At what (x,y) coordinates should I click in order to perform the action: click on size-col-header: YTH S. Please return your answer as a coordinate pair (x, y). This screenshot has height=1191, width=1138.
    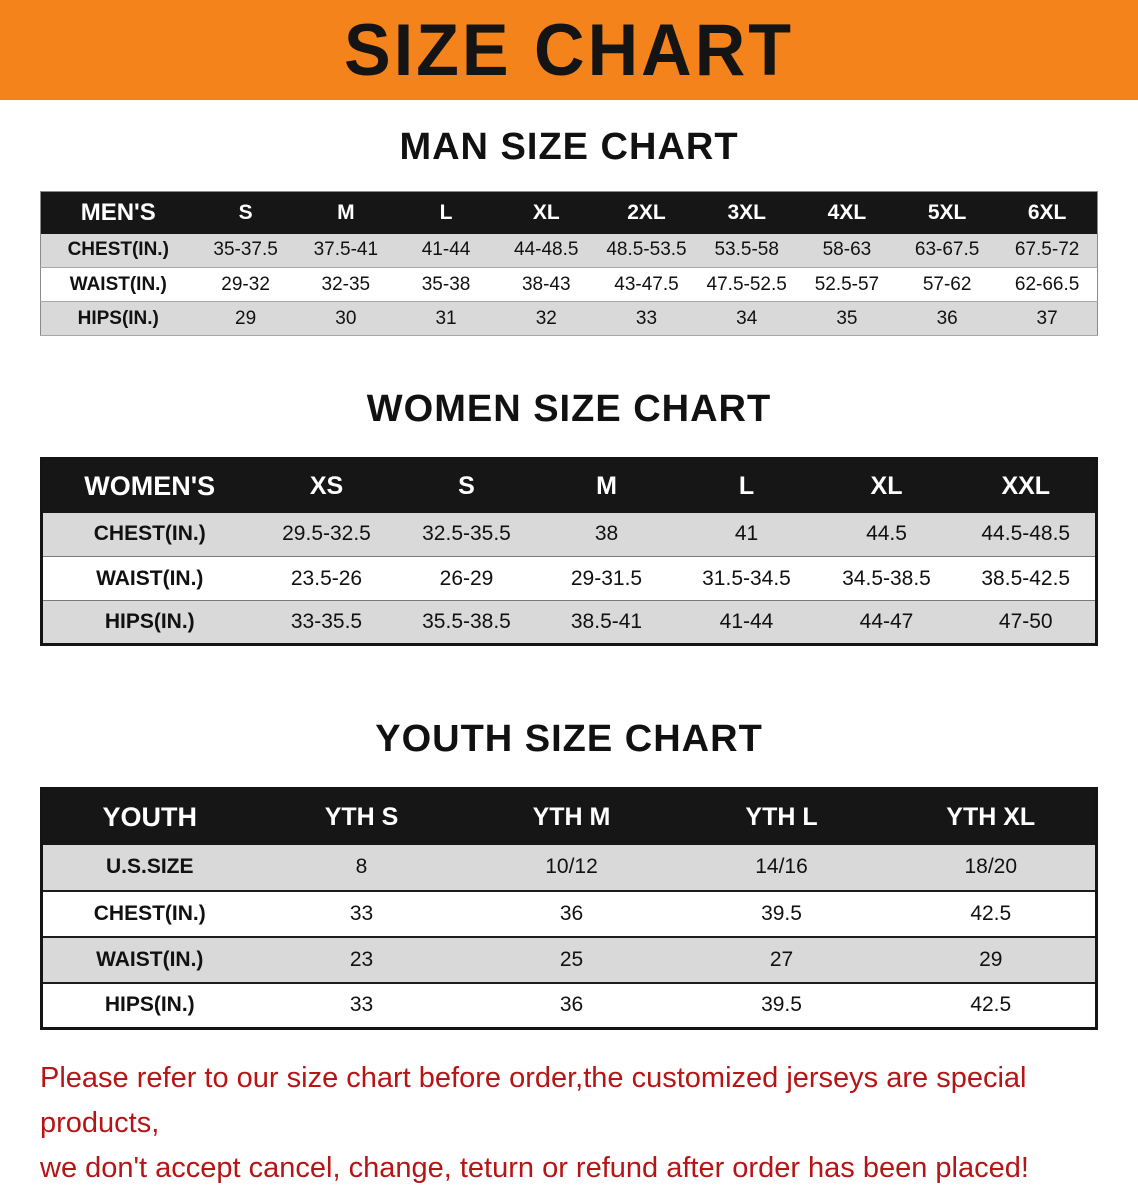
    Looking at the image, I should click on (361, 816).